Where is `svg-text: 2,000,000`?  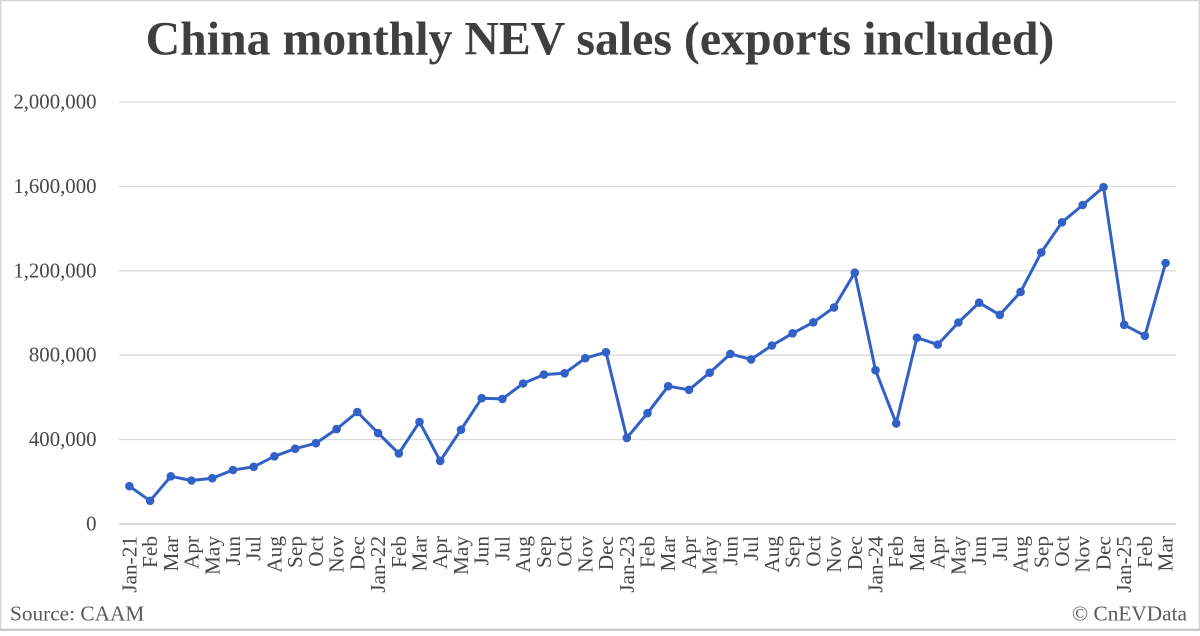 svg-text: 2,000,000 is located at coordinates (54, 102).